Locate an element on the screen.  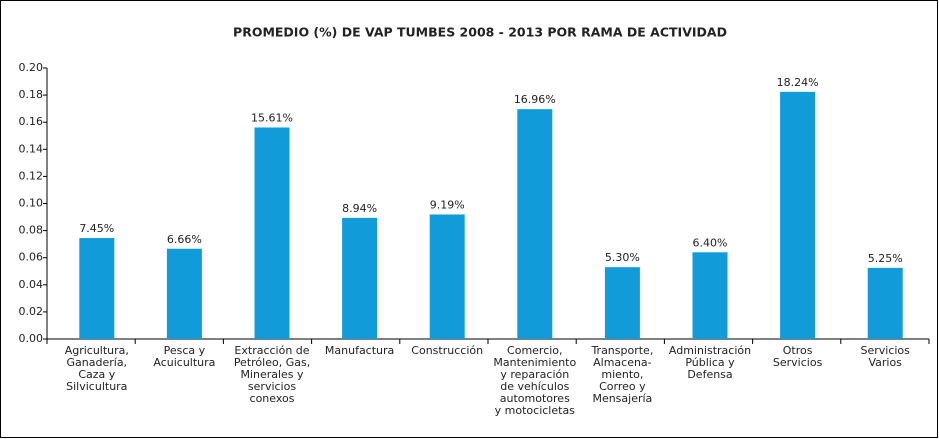
value-label: 16.96% is located at coordinates (535, 99).